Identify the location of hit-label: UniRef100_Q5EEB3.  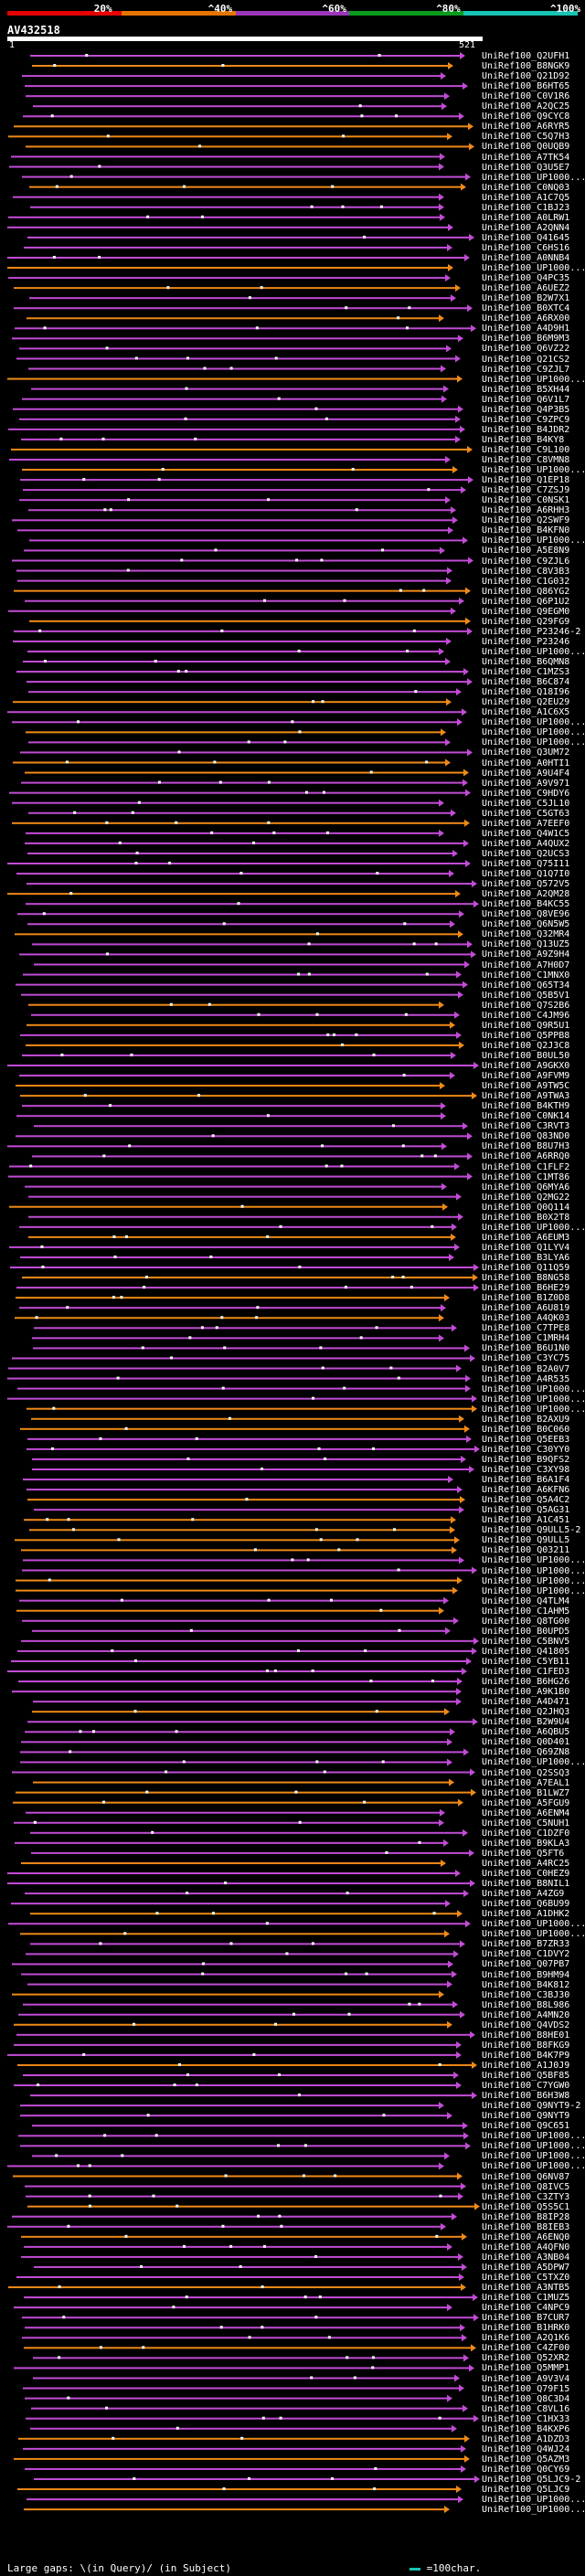
(526, 1439).